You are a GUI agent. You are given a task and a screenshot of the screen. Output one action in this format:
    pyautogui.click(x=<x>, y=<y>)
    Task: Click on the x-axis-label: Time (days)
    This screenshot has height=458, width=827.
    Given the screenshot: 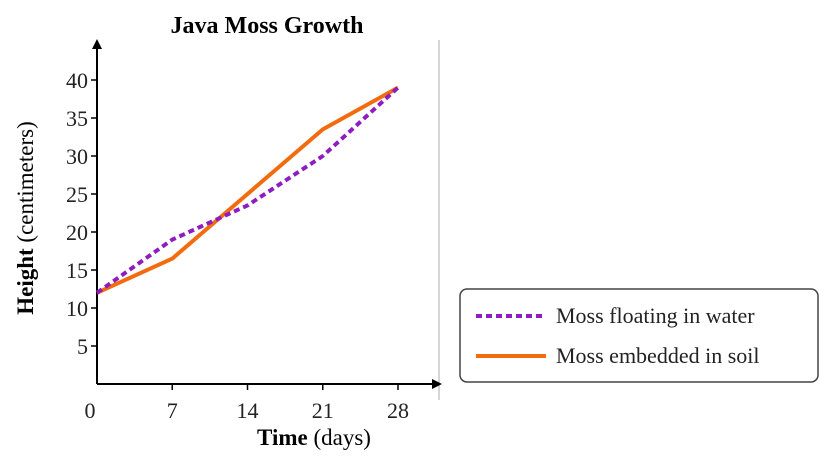 What is the action you would take?
    pyautogui.click(x=314, y=437)
    